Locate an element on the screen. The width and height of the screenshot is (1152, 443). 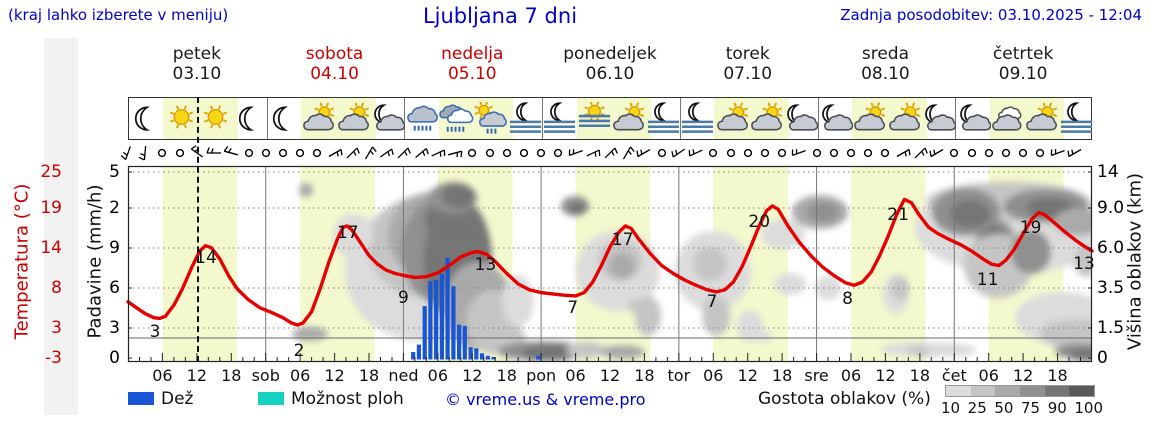
precip-tick-2: 2 is located at coordinates (114, 208).